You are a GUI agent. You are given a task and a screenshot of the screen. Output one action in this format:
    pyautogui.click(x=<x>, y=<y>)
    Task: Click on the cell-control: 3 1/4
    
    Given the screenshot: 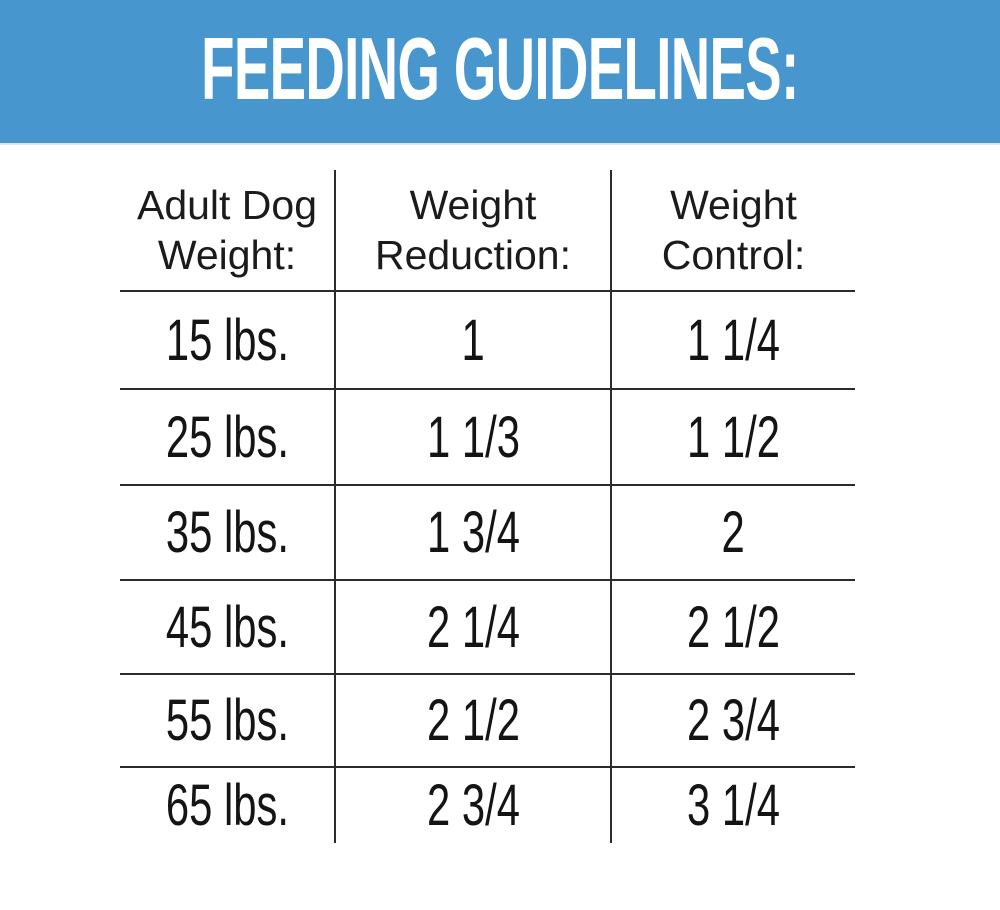 What is the action you would take?
    pyautogui.click(x=733, y=804)
    